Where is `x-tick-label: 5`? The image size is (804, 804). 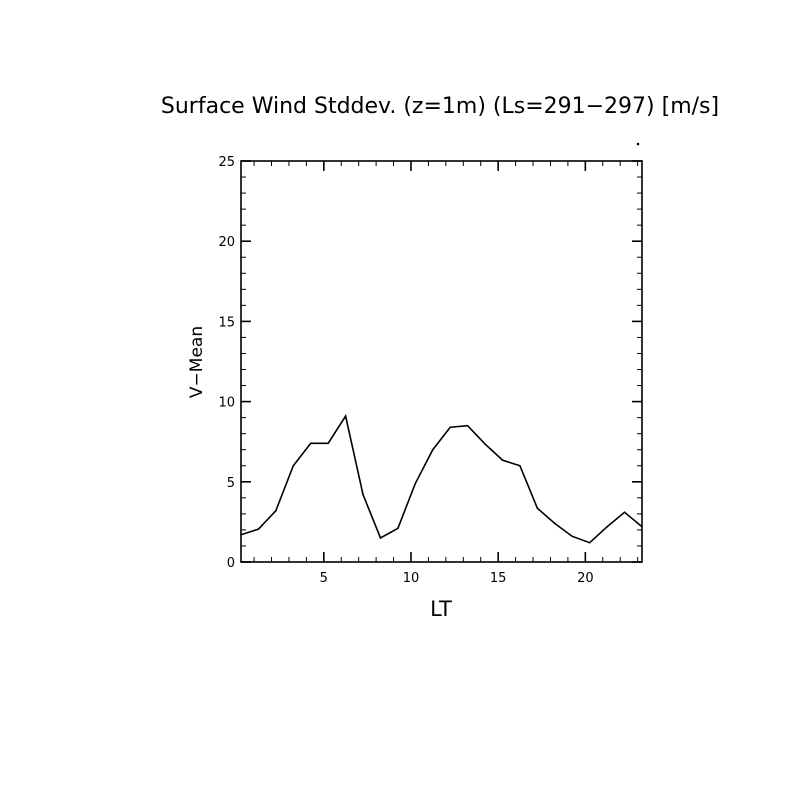
x-tick-label: 5 is located at coordinates (324, 578).